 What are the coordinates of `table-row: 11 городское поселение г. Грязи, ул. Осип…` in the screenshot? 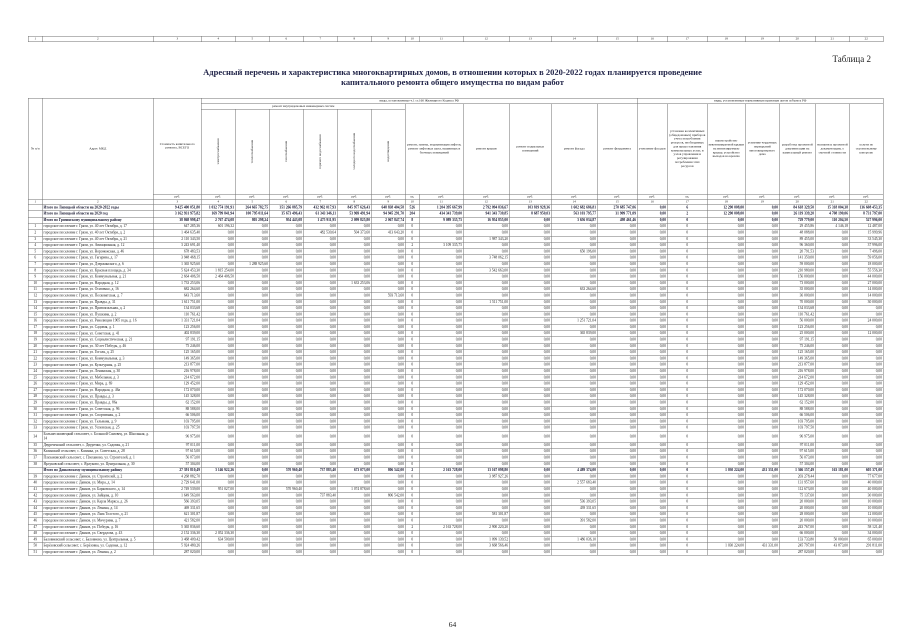 It's located at (456, 289).